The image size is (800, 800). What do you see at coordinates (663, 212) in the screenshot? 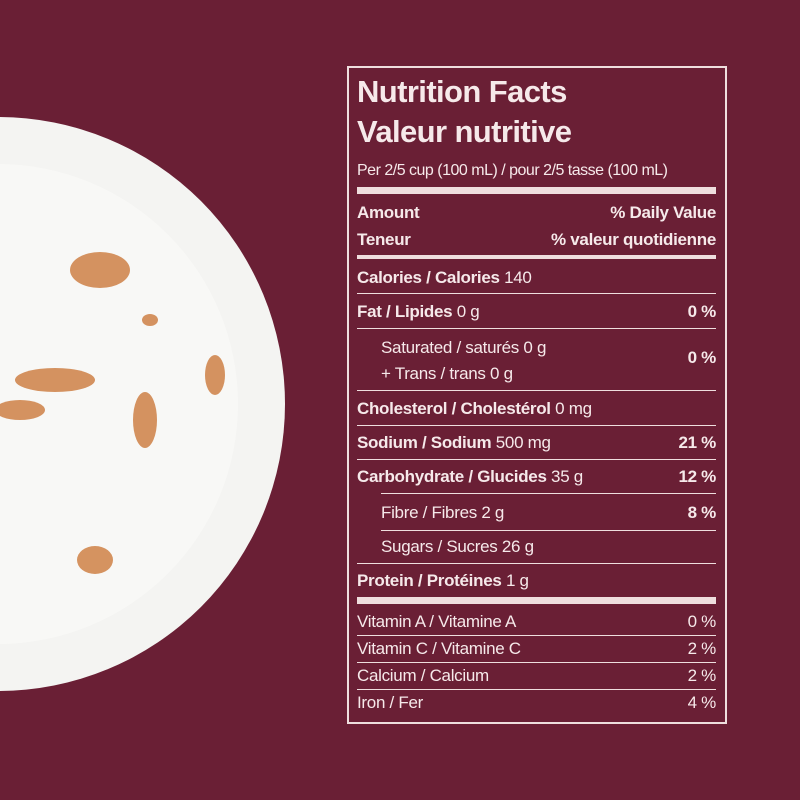
I see `dv-header: % Daily Value` at bounding box center [663, 212].